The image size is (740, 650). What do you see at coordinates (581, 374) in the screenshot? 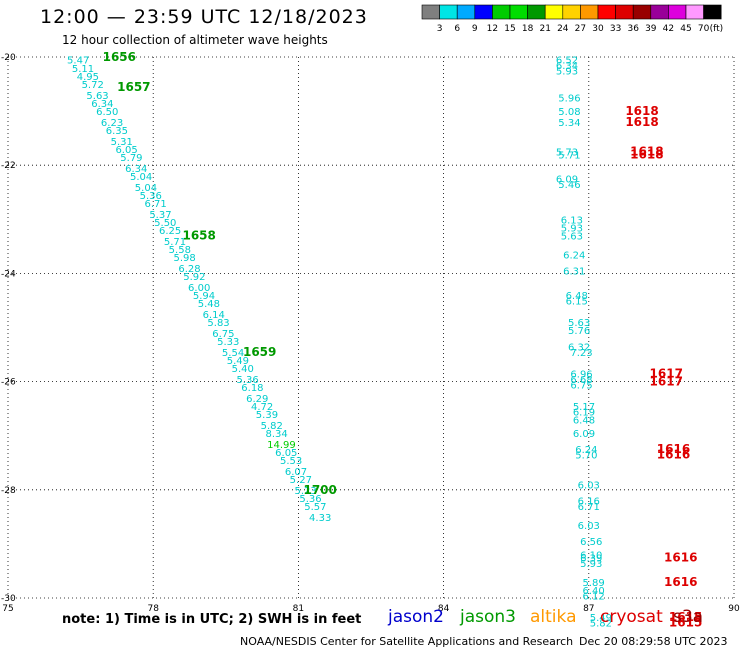
I see `wave-height-label: 6.96` at bounding box center [581, 374].